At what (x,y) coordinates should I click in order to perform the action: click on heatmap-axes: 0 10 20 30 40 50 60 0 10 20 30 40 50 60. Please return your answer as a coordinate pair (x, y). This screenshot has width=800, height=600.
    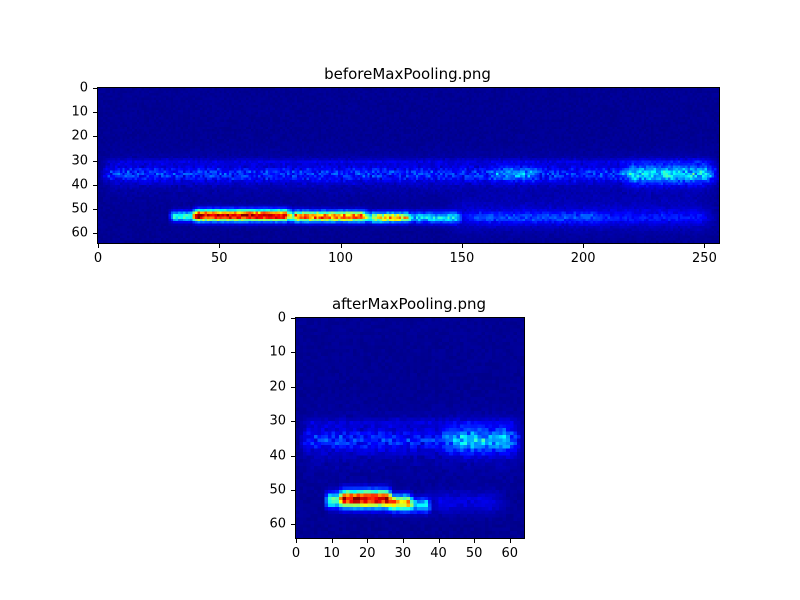
    Looking at the image, I should click on (397, 436).